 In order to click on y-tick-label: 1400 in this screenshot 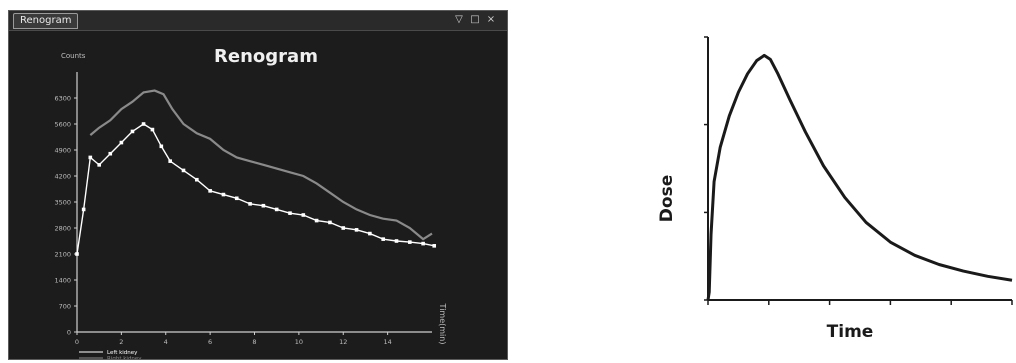, I will do `click(62, 281)`.